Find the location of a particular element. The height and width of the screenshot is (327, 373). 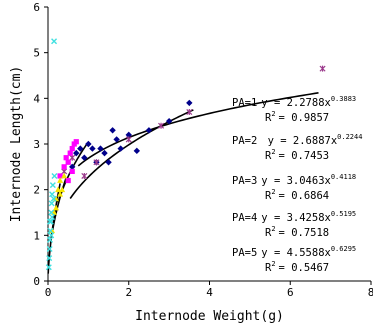

x-tick-label: 6 is located at coordinates (290, 292).